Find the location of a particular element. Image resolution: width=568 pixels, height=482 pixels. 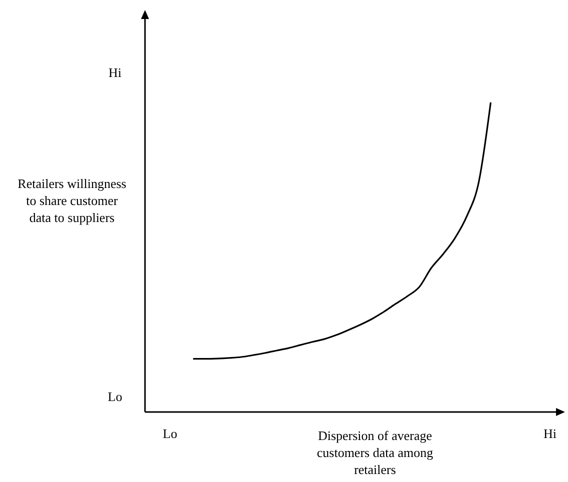

text: Hi is located at coordinates (115, 72).